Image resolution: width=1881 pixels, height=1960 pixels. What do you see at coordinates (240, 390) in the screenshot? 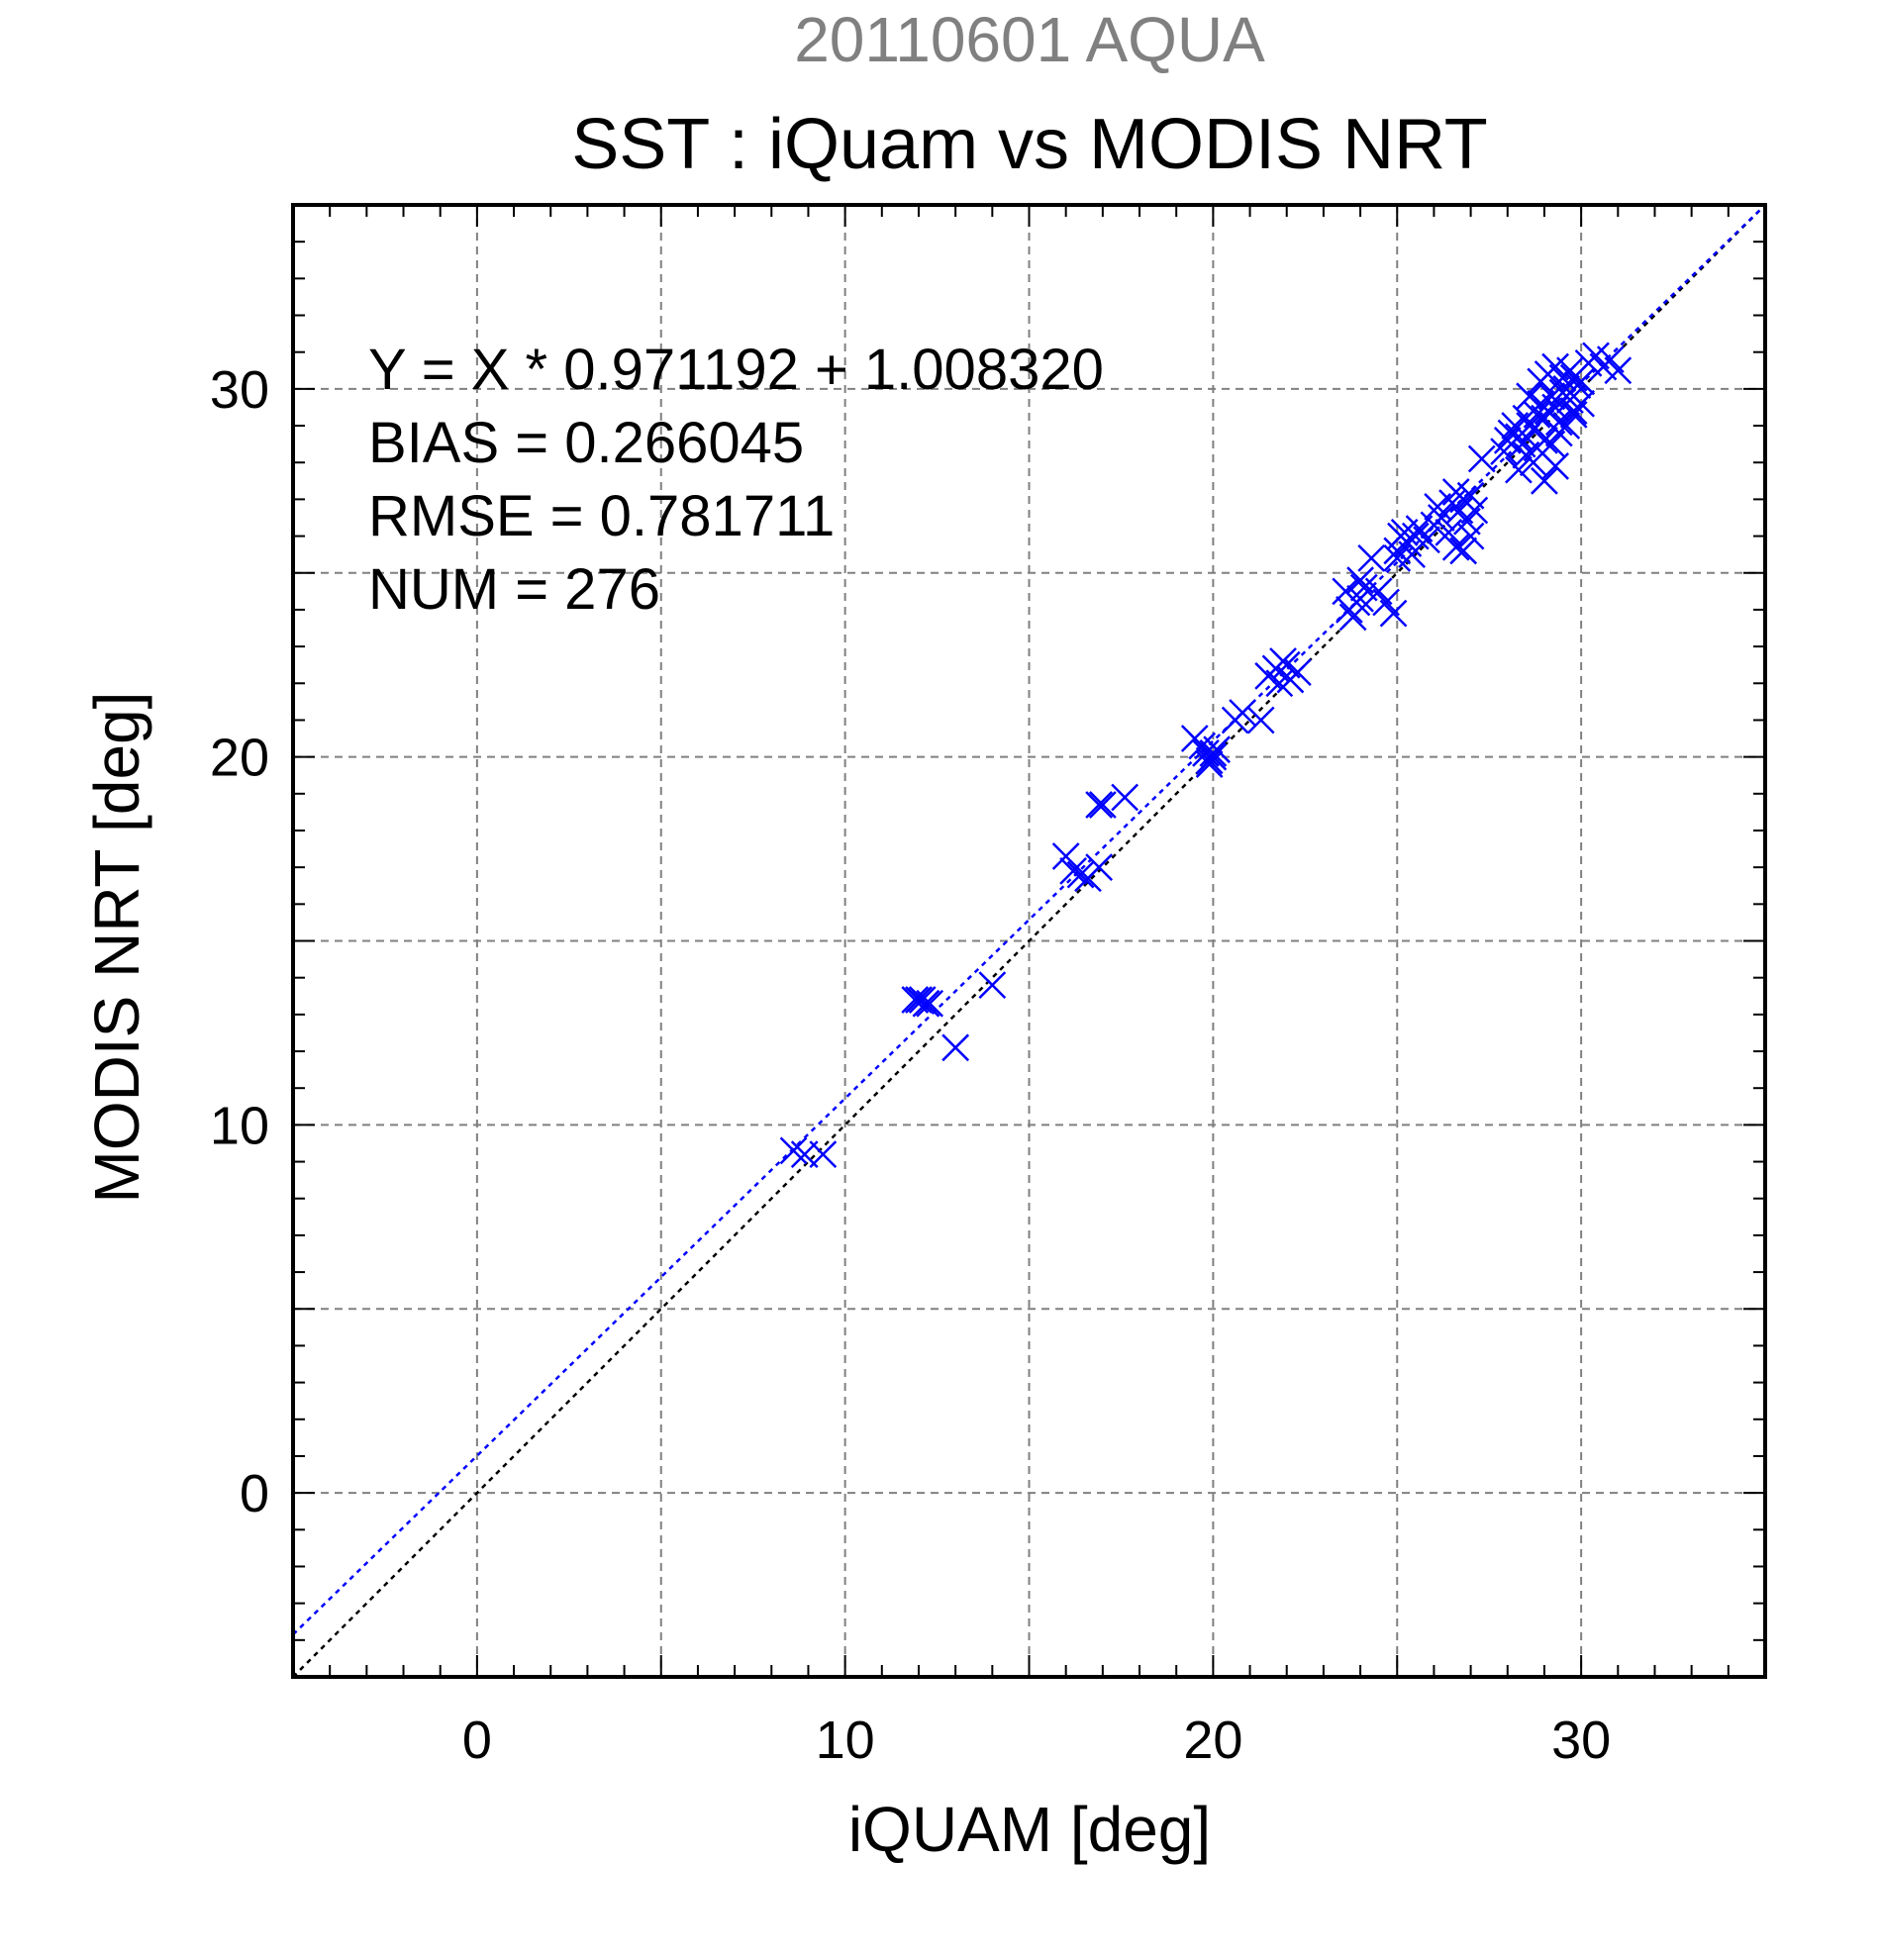
I see `y-tick-label: 30` at bounding box center [240, 390].